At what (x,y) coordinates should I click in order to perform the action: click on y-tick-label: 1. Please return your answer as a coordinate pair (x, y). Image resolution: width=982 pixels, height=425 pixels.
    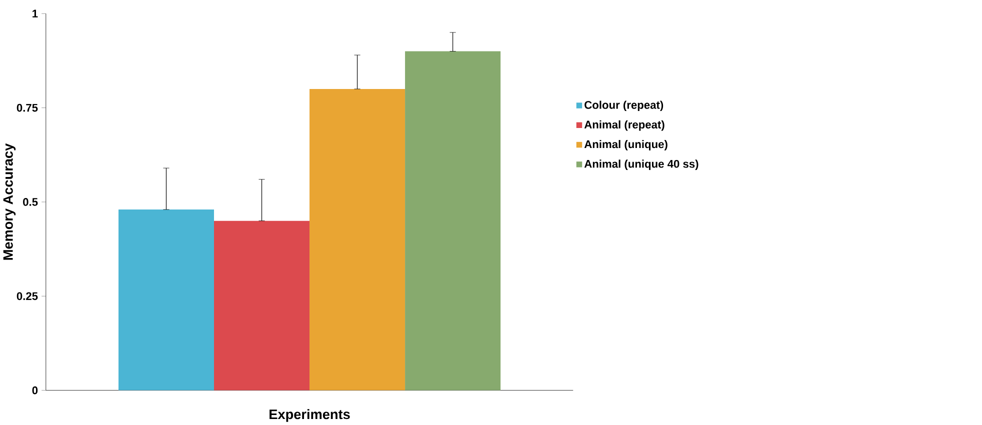
    Looking at the image, I should click on (35, 14).